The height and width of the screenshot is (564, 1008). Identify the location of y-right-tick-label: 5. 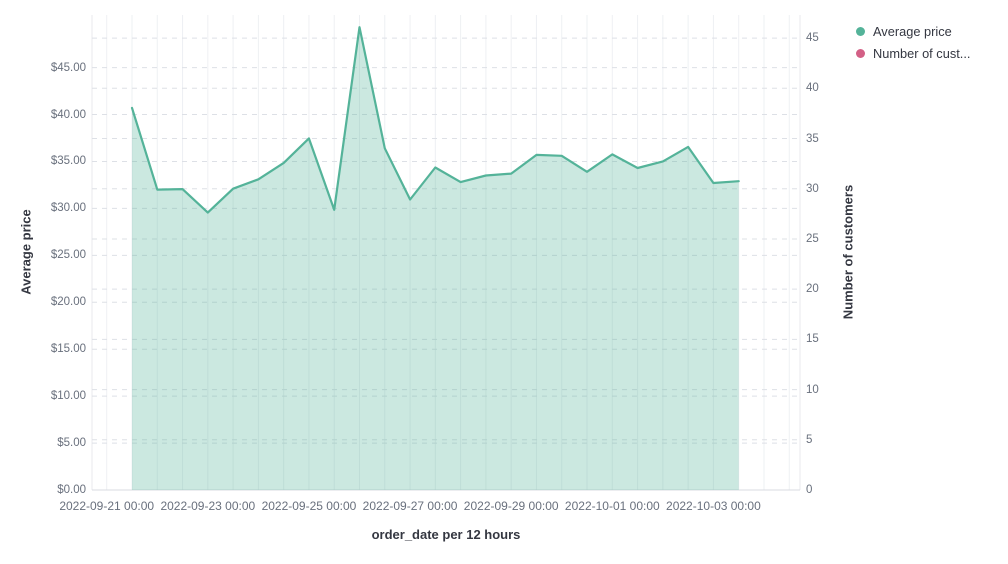
(809, 439).